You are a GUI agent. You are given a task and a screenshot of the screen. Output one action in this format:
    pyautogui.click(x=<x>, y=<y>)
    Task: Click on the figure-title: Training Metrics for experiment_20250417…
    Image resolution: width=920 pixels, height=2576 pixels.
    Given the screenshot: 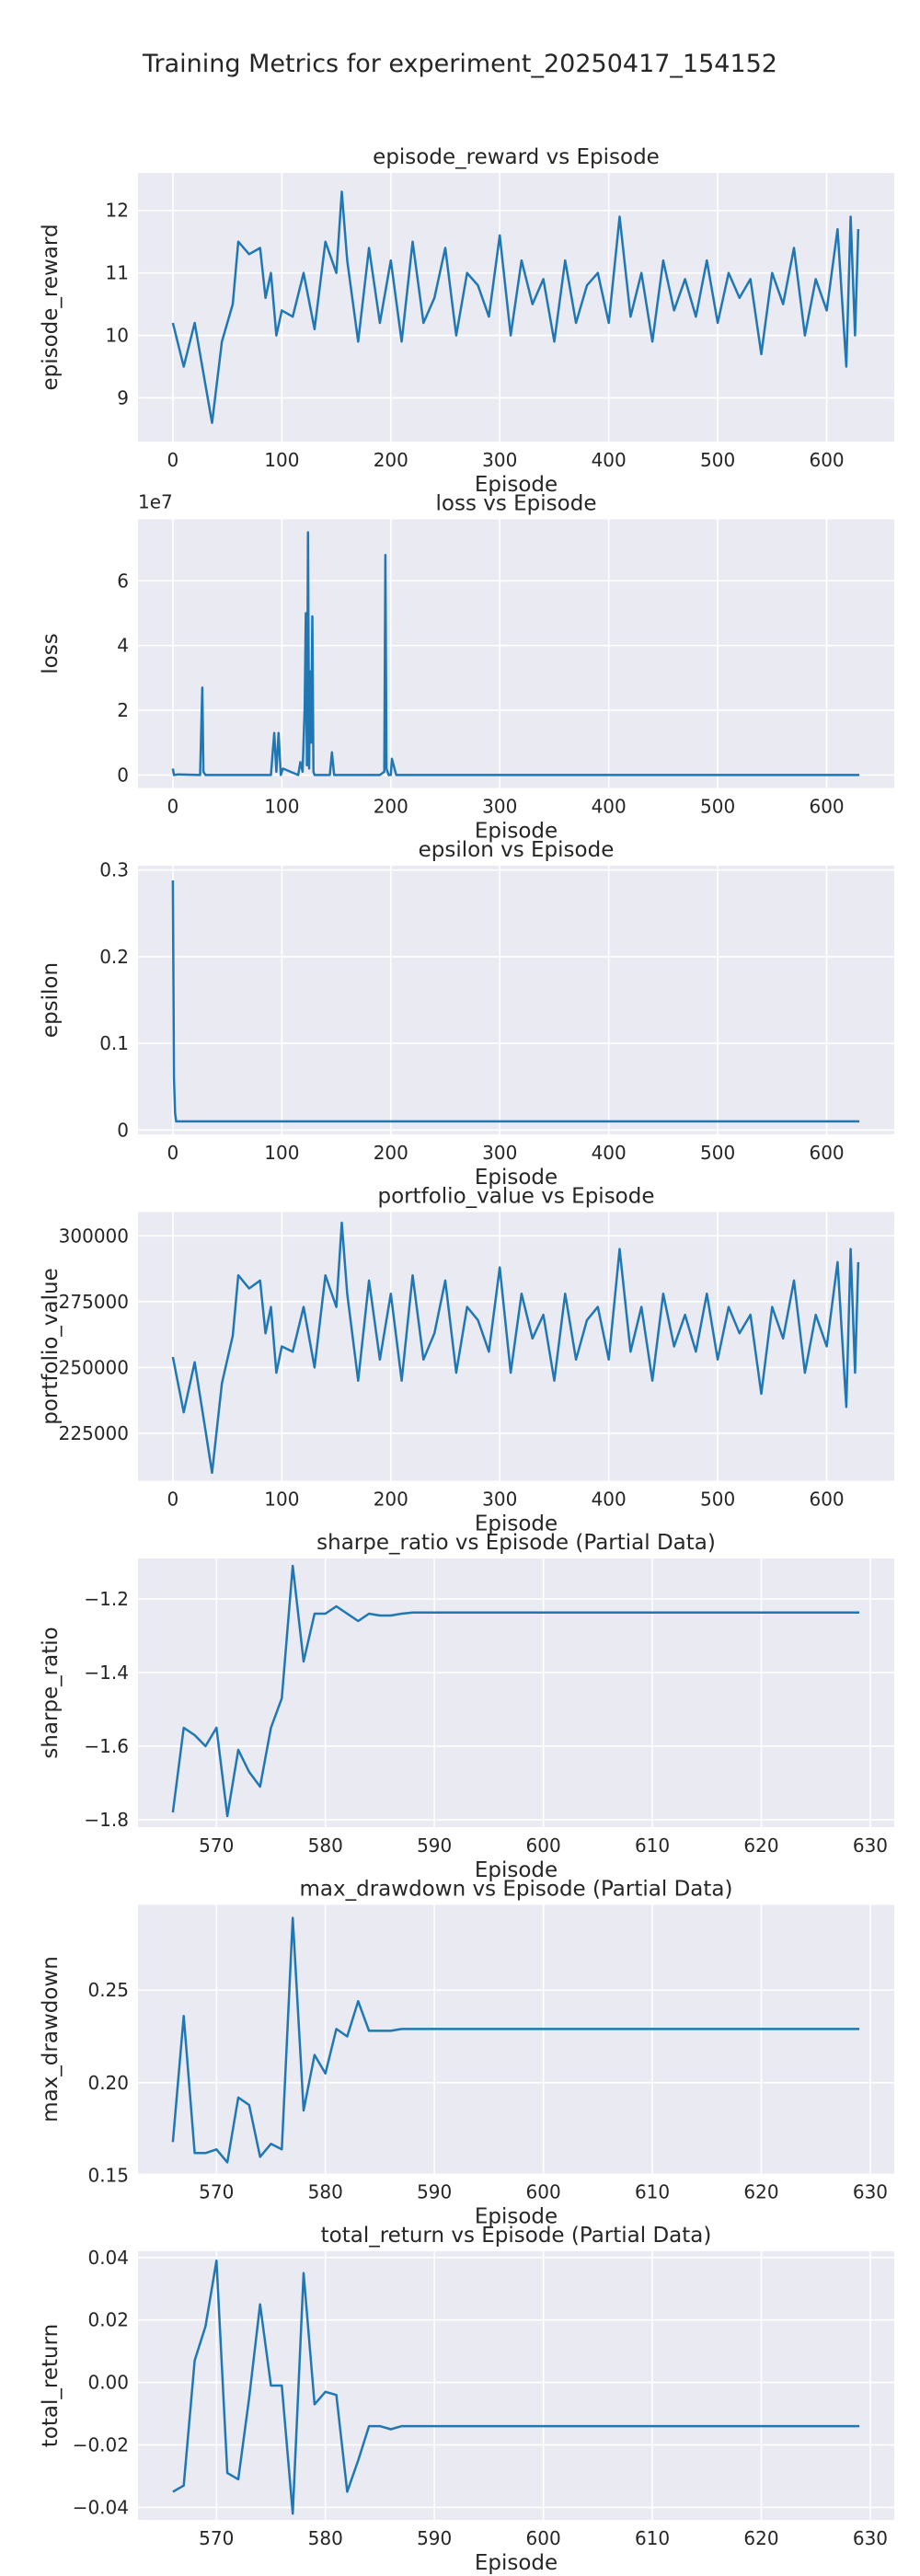 What is the action you would take?
    pyautogui.click(x=459, y=64)
    